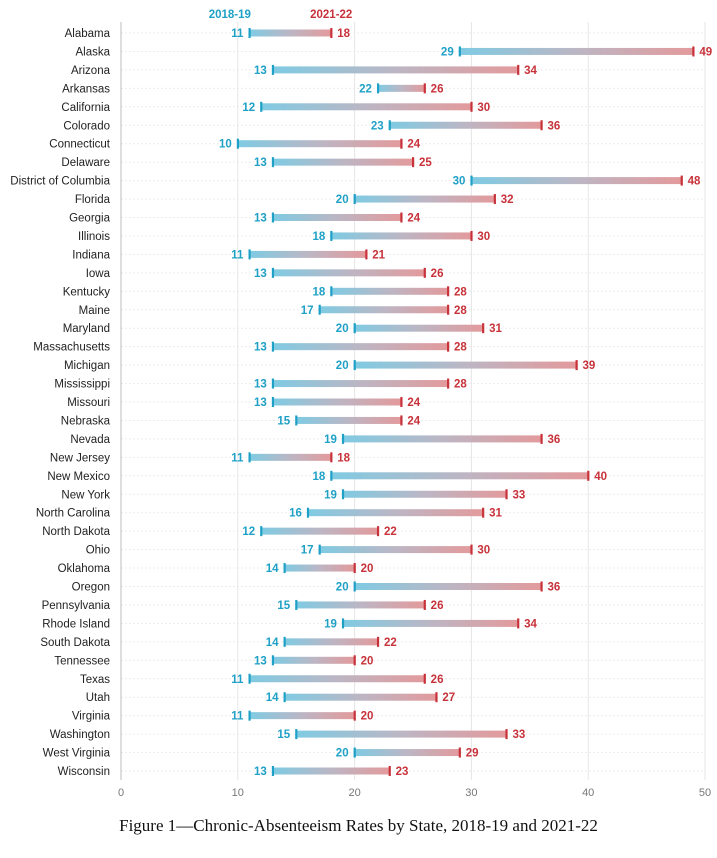 The width and height of the screenshot is (717, 858). Describe the element at coordinates (460, 385) in the screenshot. I see `value-label-2021-22: 28` at that location.